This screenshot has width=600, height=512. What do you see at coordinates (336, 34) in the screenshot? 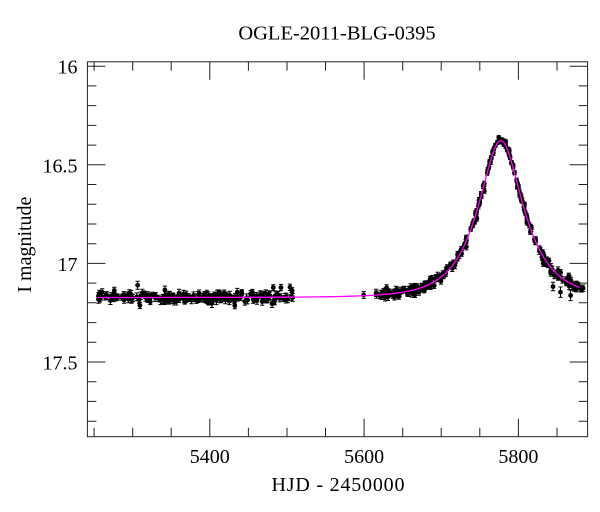
I see `svg-text: OGLE-2011-BLG-0395` at bounding box center [336, 34].